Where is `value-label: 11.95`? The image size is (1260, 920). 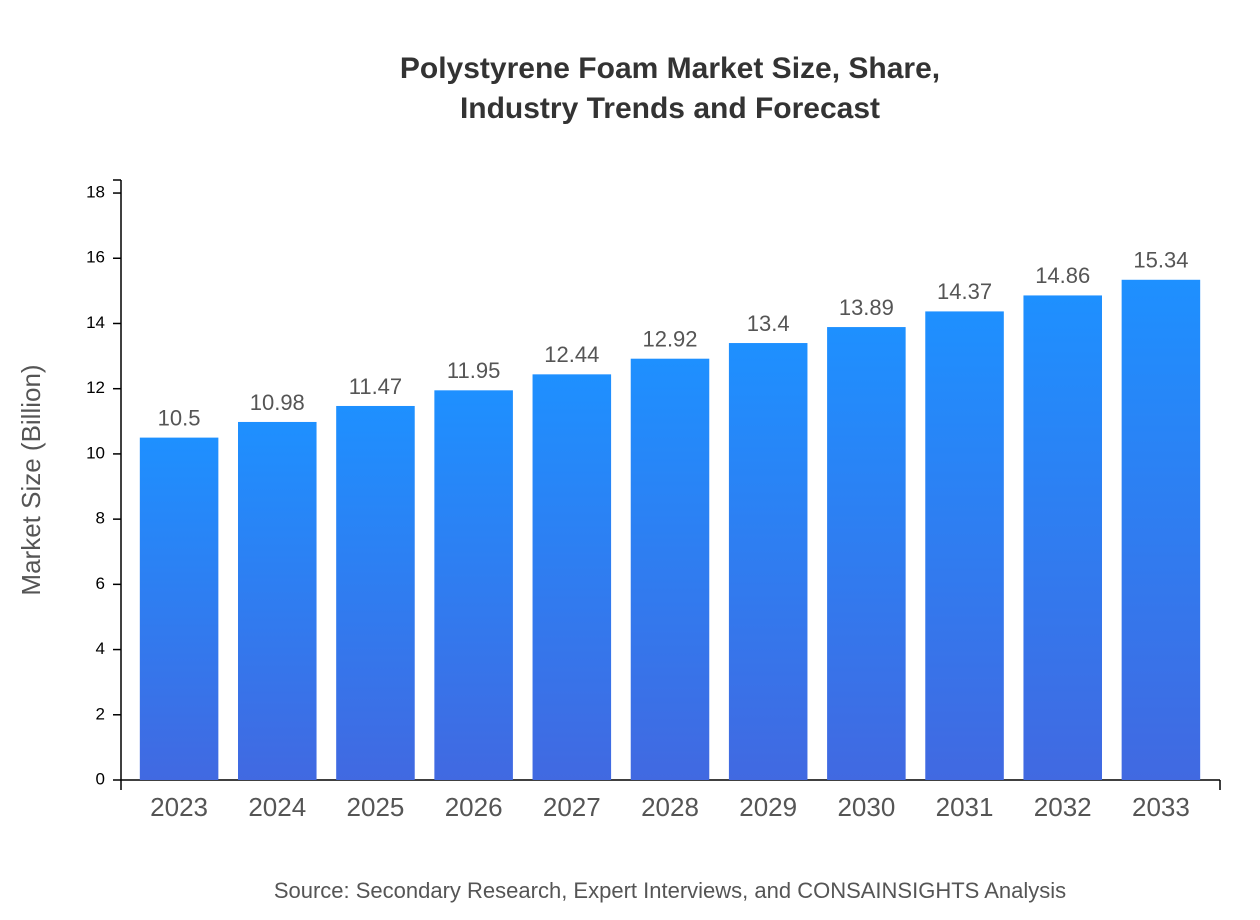
value-label: 11.95 is located at coordinates (473, 370).